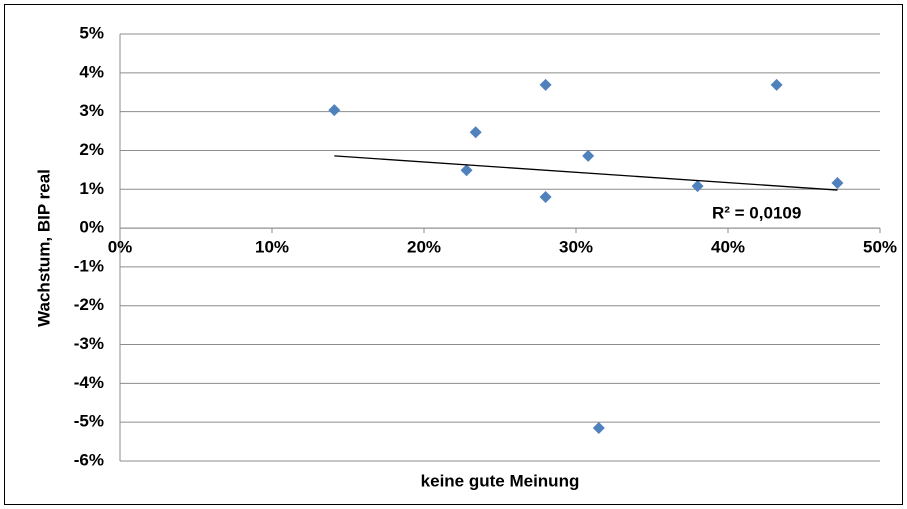  Describe the element at coordinates (728, 247) in the screenshot. I see `x-tick-label: 40%` at that location.